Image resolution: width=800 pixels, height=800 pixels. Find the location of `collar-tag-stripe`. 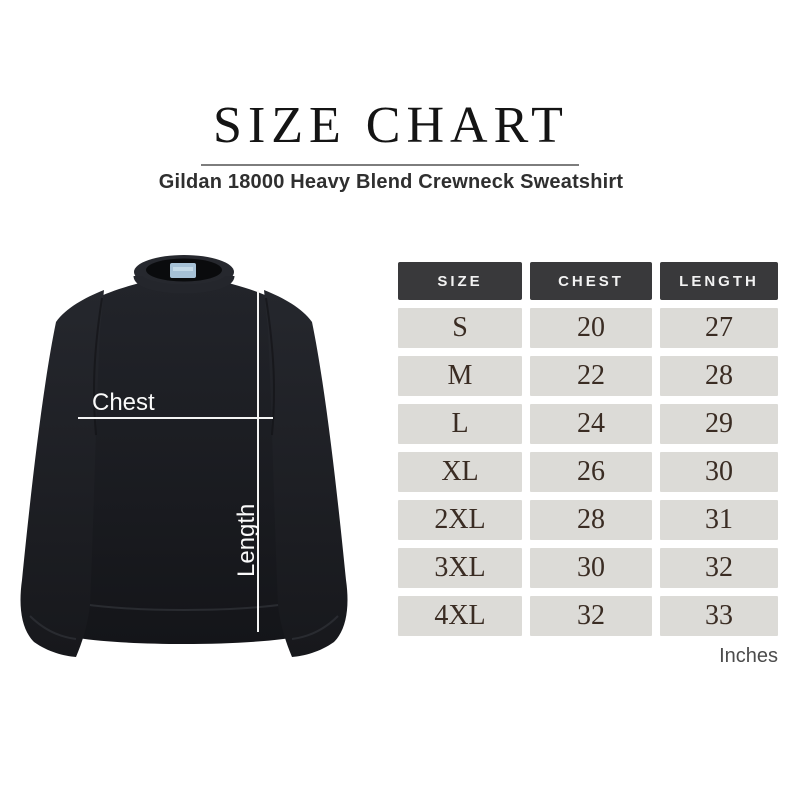

collar-tag-stripe is located at coordinates (183, 269).